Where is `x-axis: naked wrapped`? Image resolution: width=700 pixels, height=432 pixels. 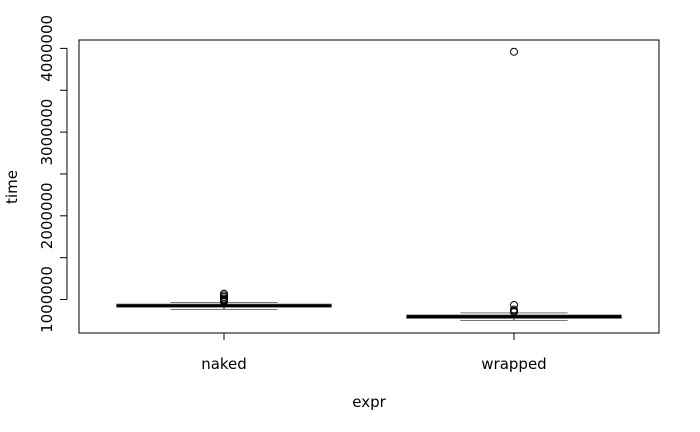
x-axis: naked wrapped is located at coordinates (374, 352).